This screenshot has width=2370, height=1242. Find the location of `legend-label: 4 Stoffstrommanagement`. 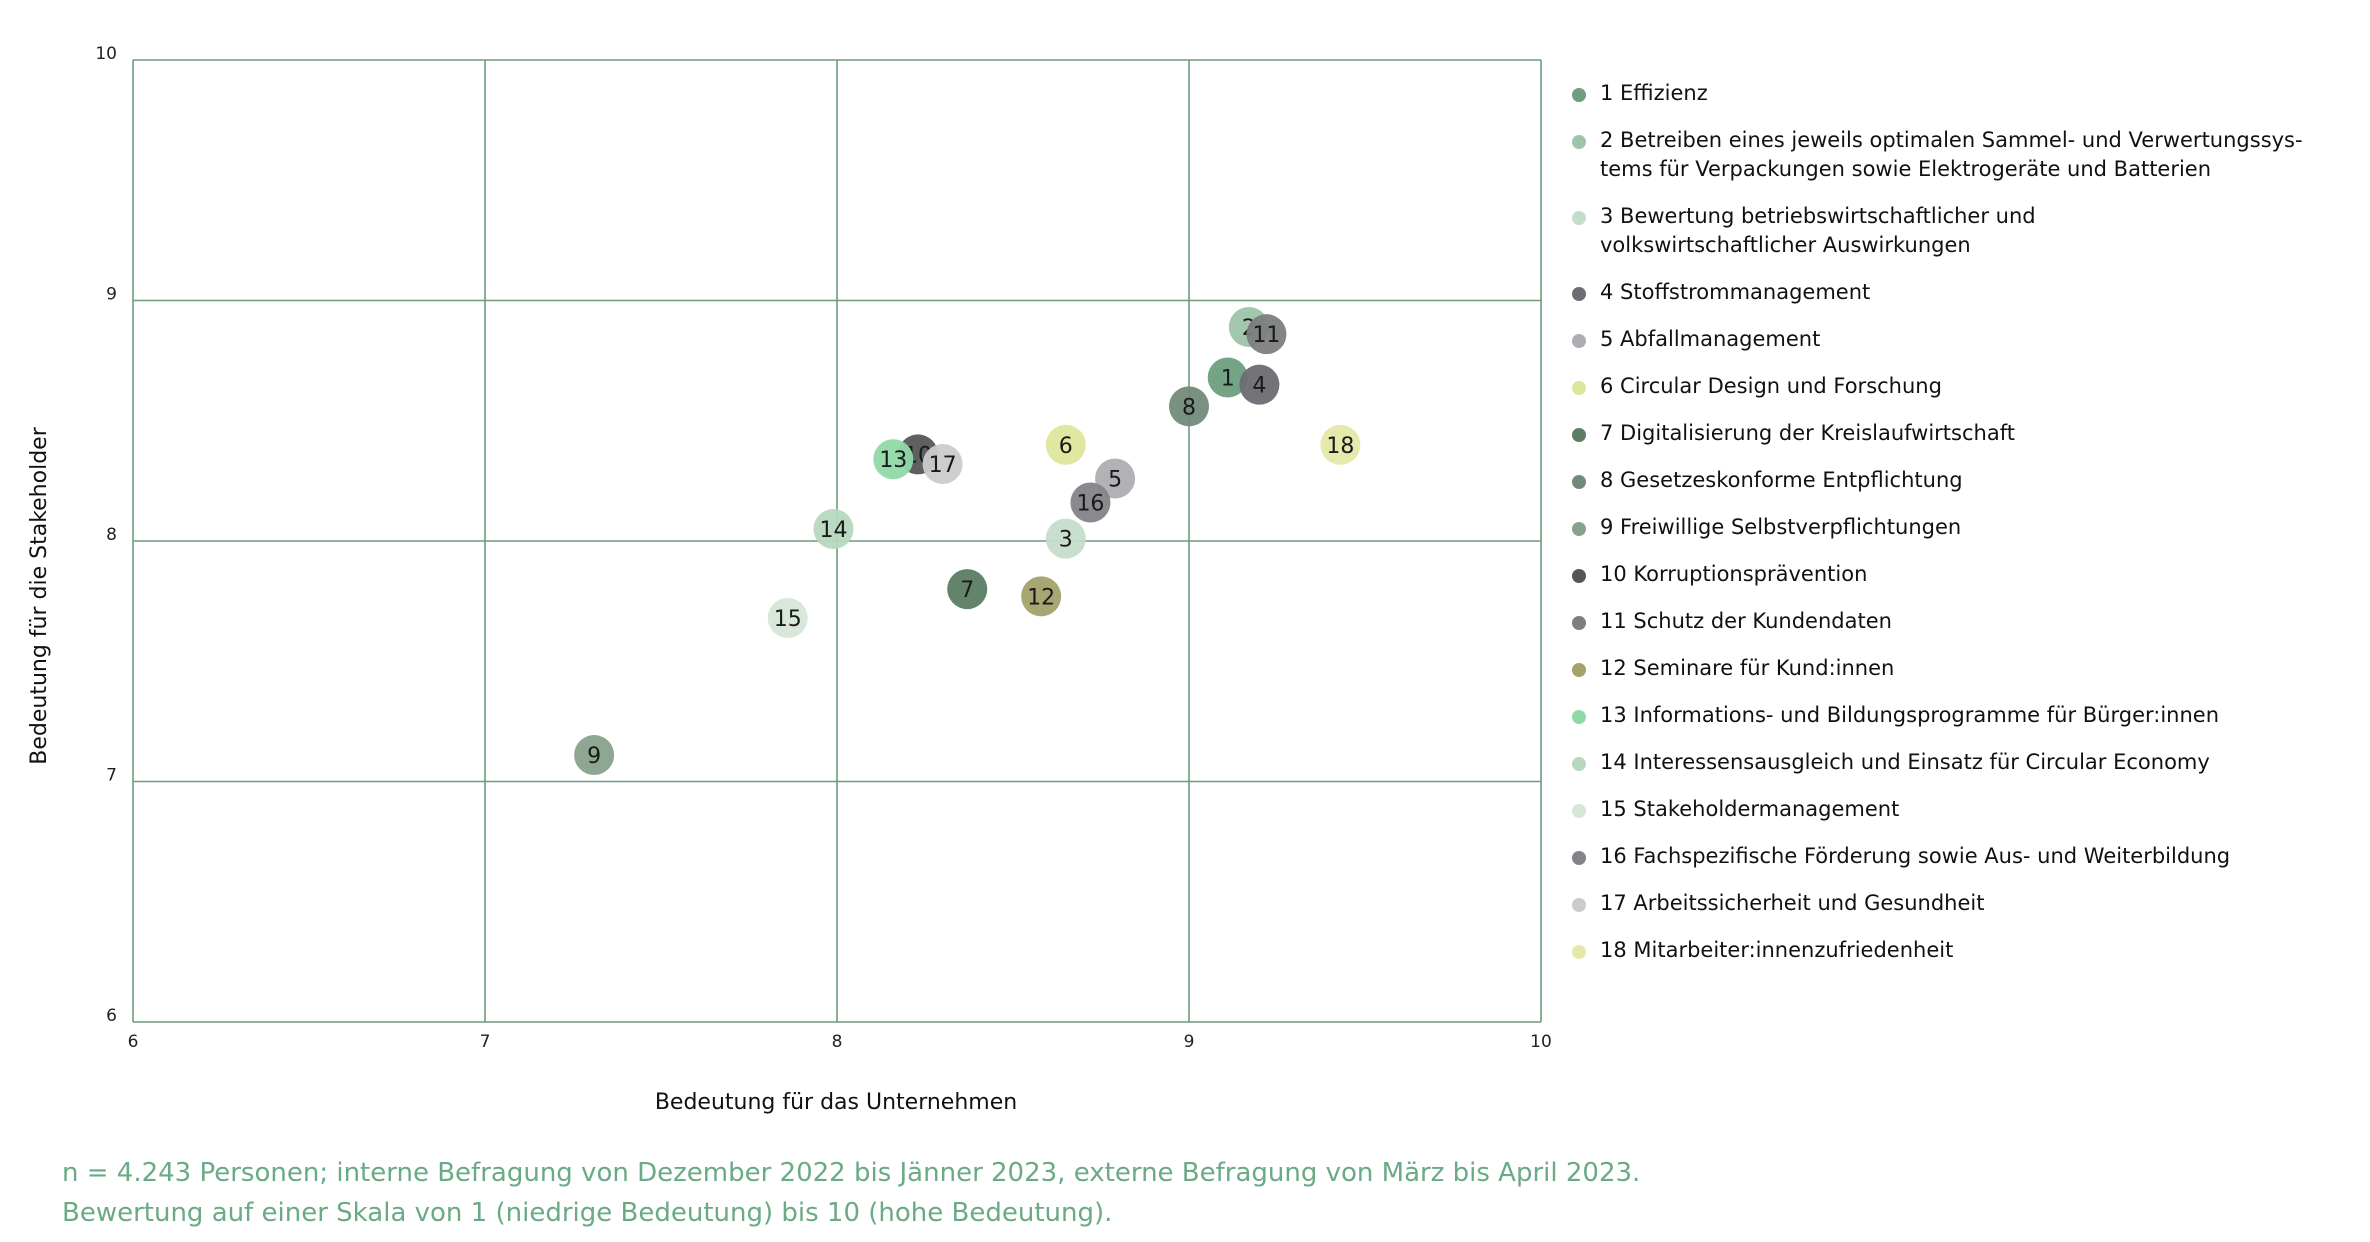

legend-label: 4 Stoffstrommanagement is located at coordinates (1735, 292).